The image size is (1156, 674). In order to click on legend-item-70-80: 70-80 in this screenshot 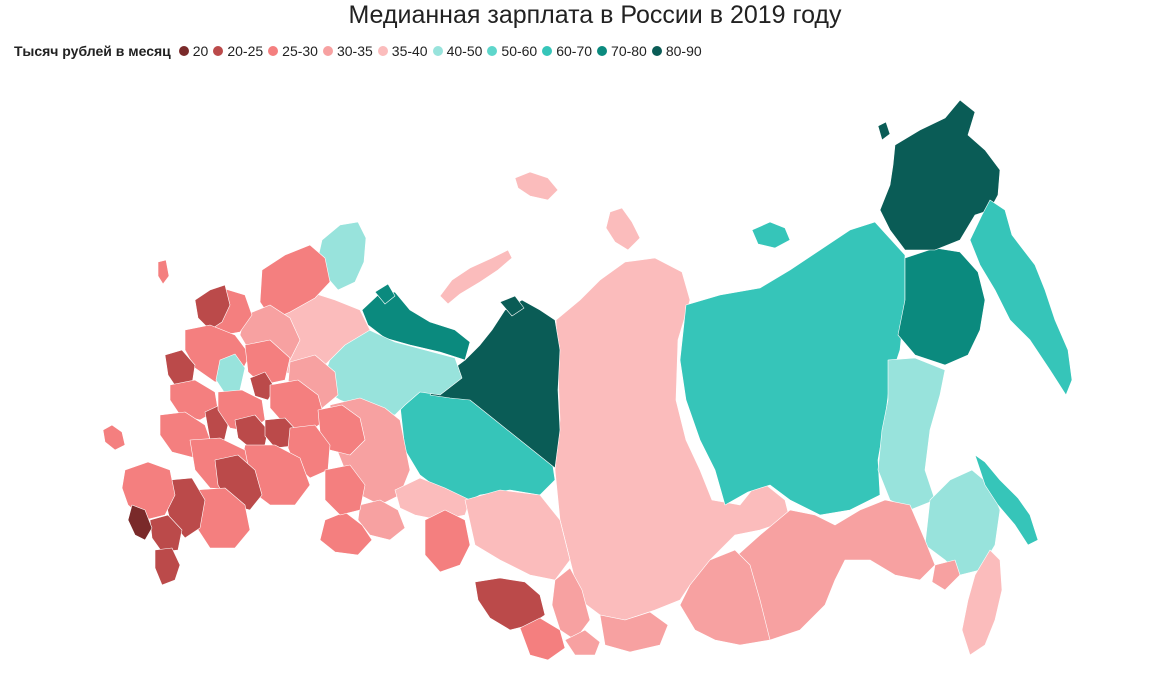, I will do `click(622, 51)`.